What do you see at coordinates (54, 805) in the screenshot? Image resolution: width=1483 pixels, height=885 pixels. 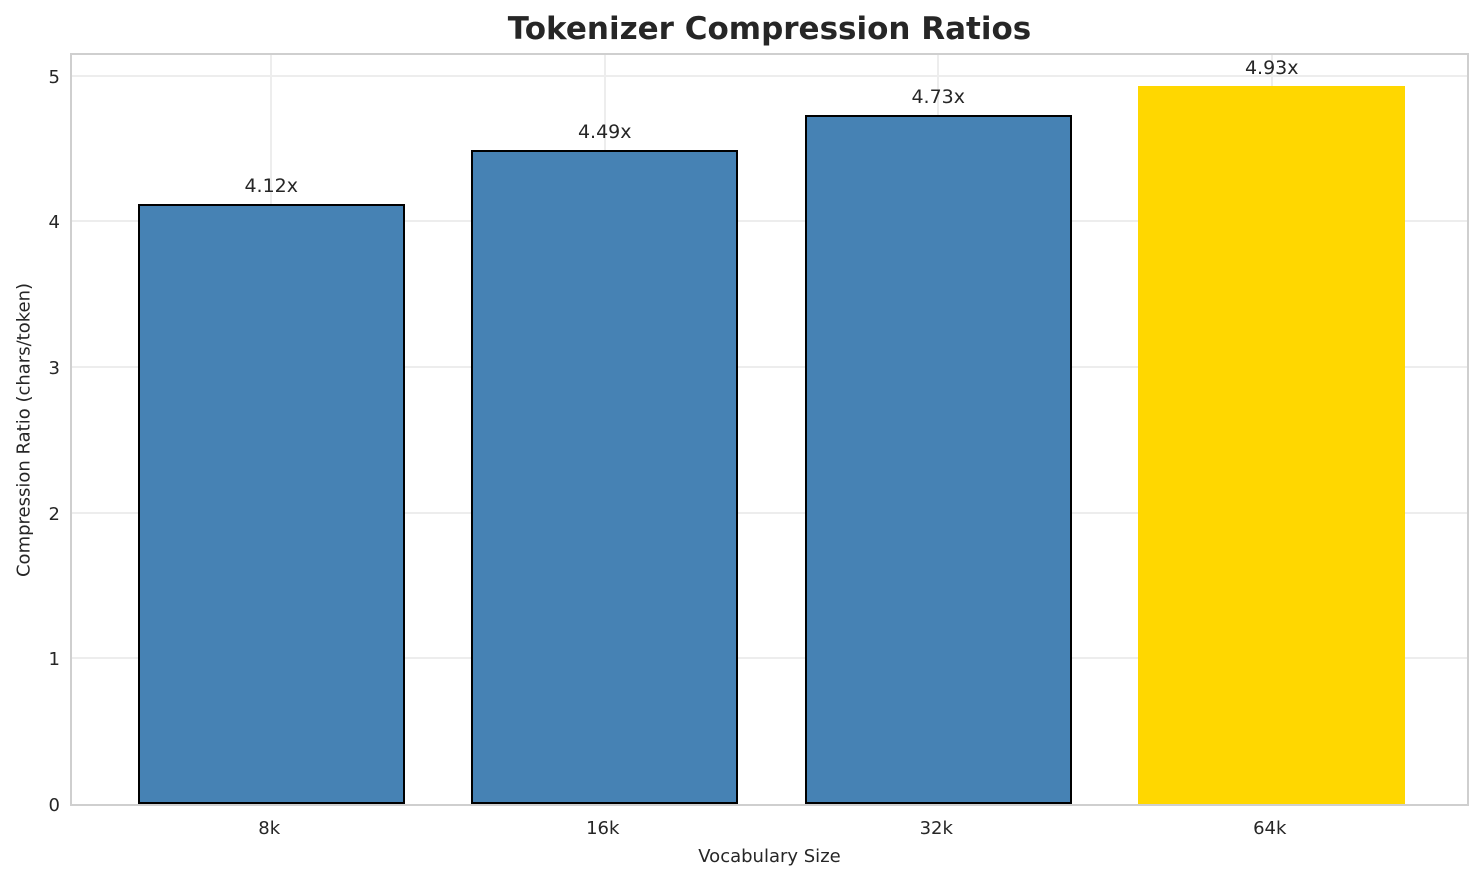 I see `y-tick-label: 0` at bounding box center [54, 805].